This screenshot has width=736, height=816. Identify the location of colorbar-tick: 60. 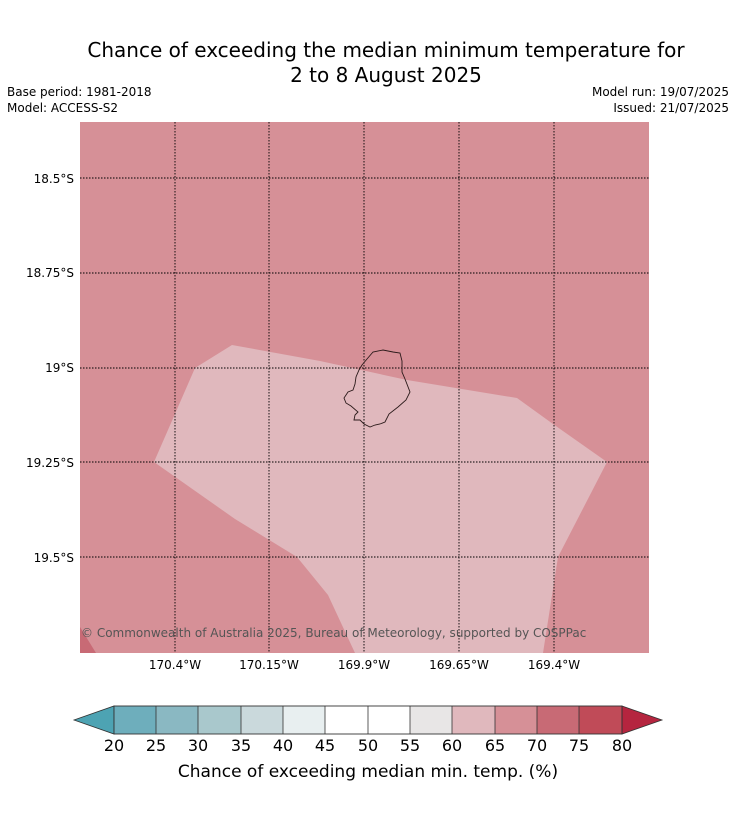
(452, 745).